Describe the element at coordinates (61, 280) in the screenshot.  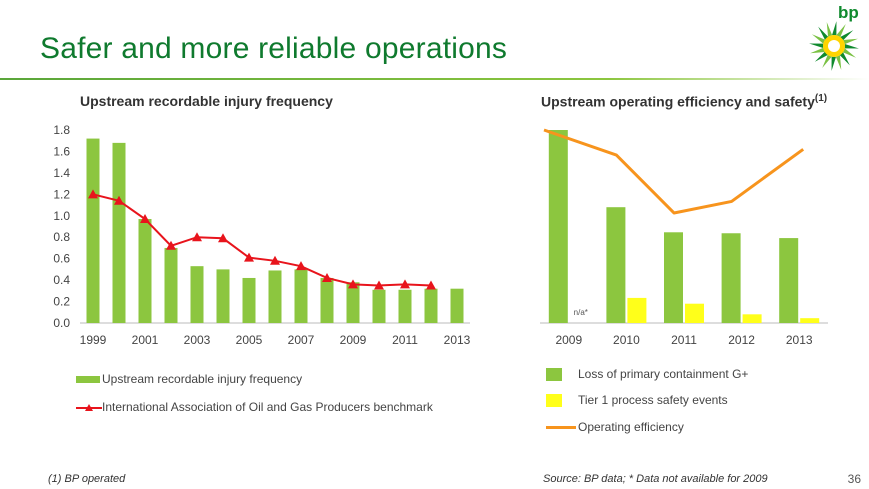
I see `left-chart-y-tick-label: 0.4` at that location.